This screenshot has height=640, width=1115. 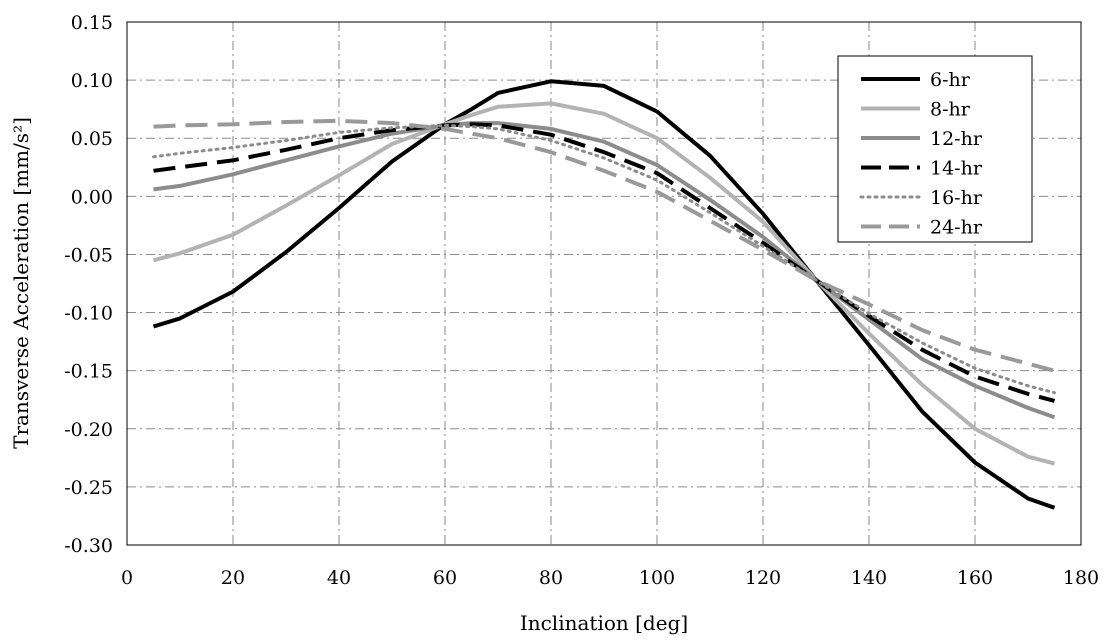 I want to click on x-tick-label: 20, so click(x=233, y=578).